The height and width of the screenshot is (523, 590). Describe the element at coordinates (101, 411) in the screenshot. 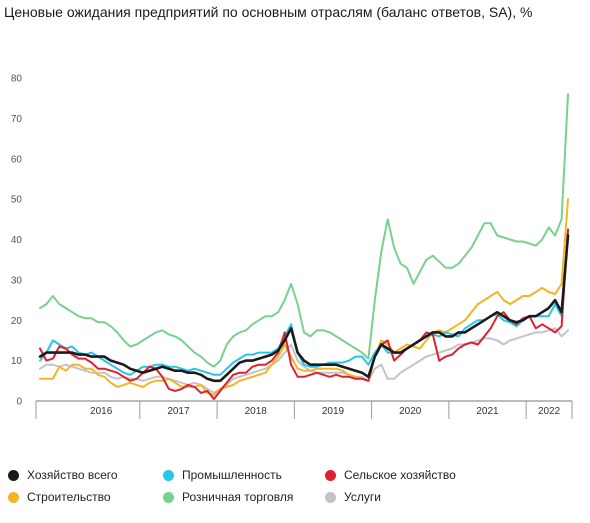

I see `x-tick-label: 2016` at that location.